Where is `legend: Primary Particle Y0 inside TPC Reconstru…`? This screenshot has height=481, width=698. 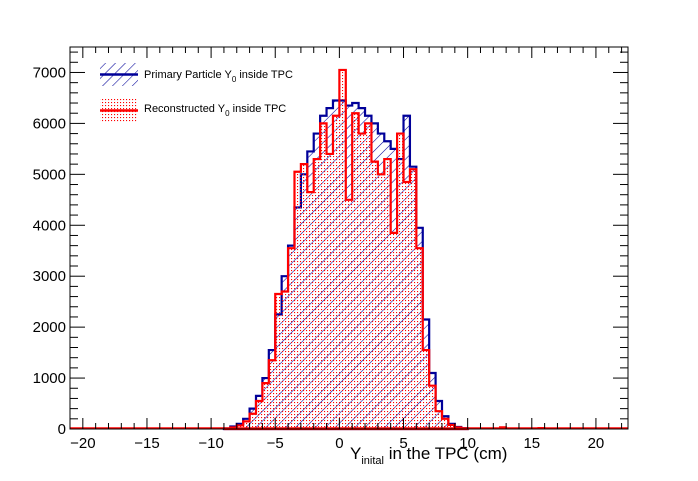
legend: Primary Particle Y0 inside TPC Reconstru… is located at coordinates (196, 92).